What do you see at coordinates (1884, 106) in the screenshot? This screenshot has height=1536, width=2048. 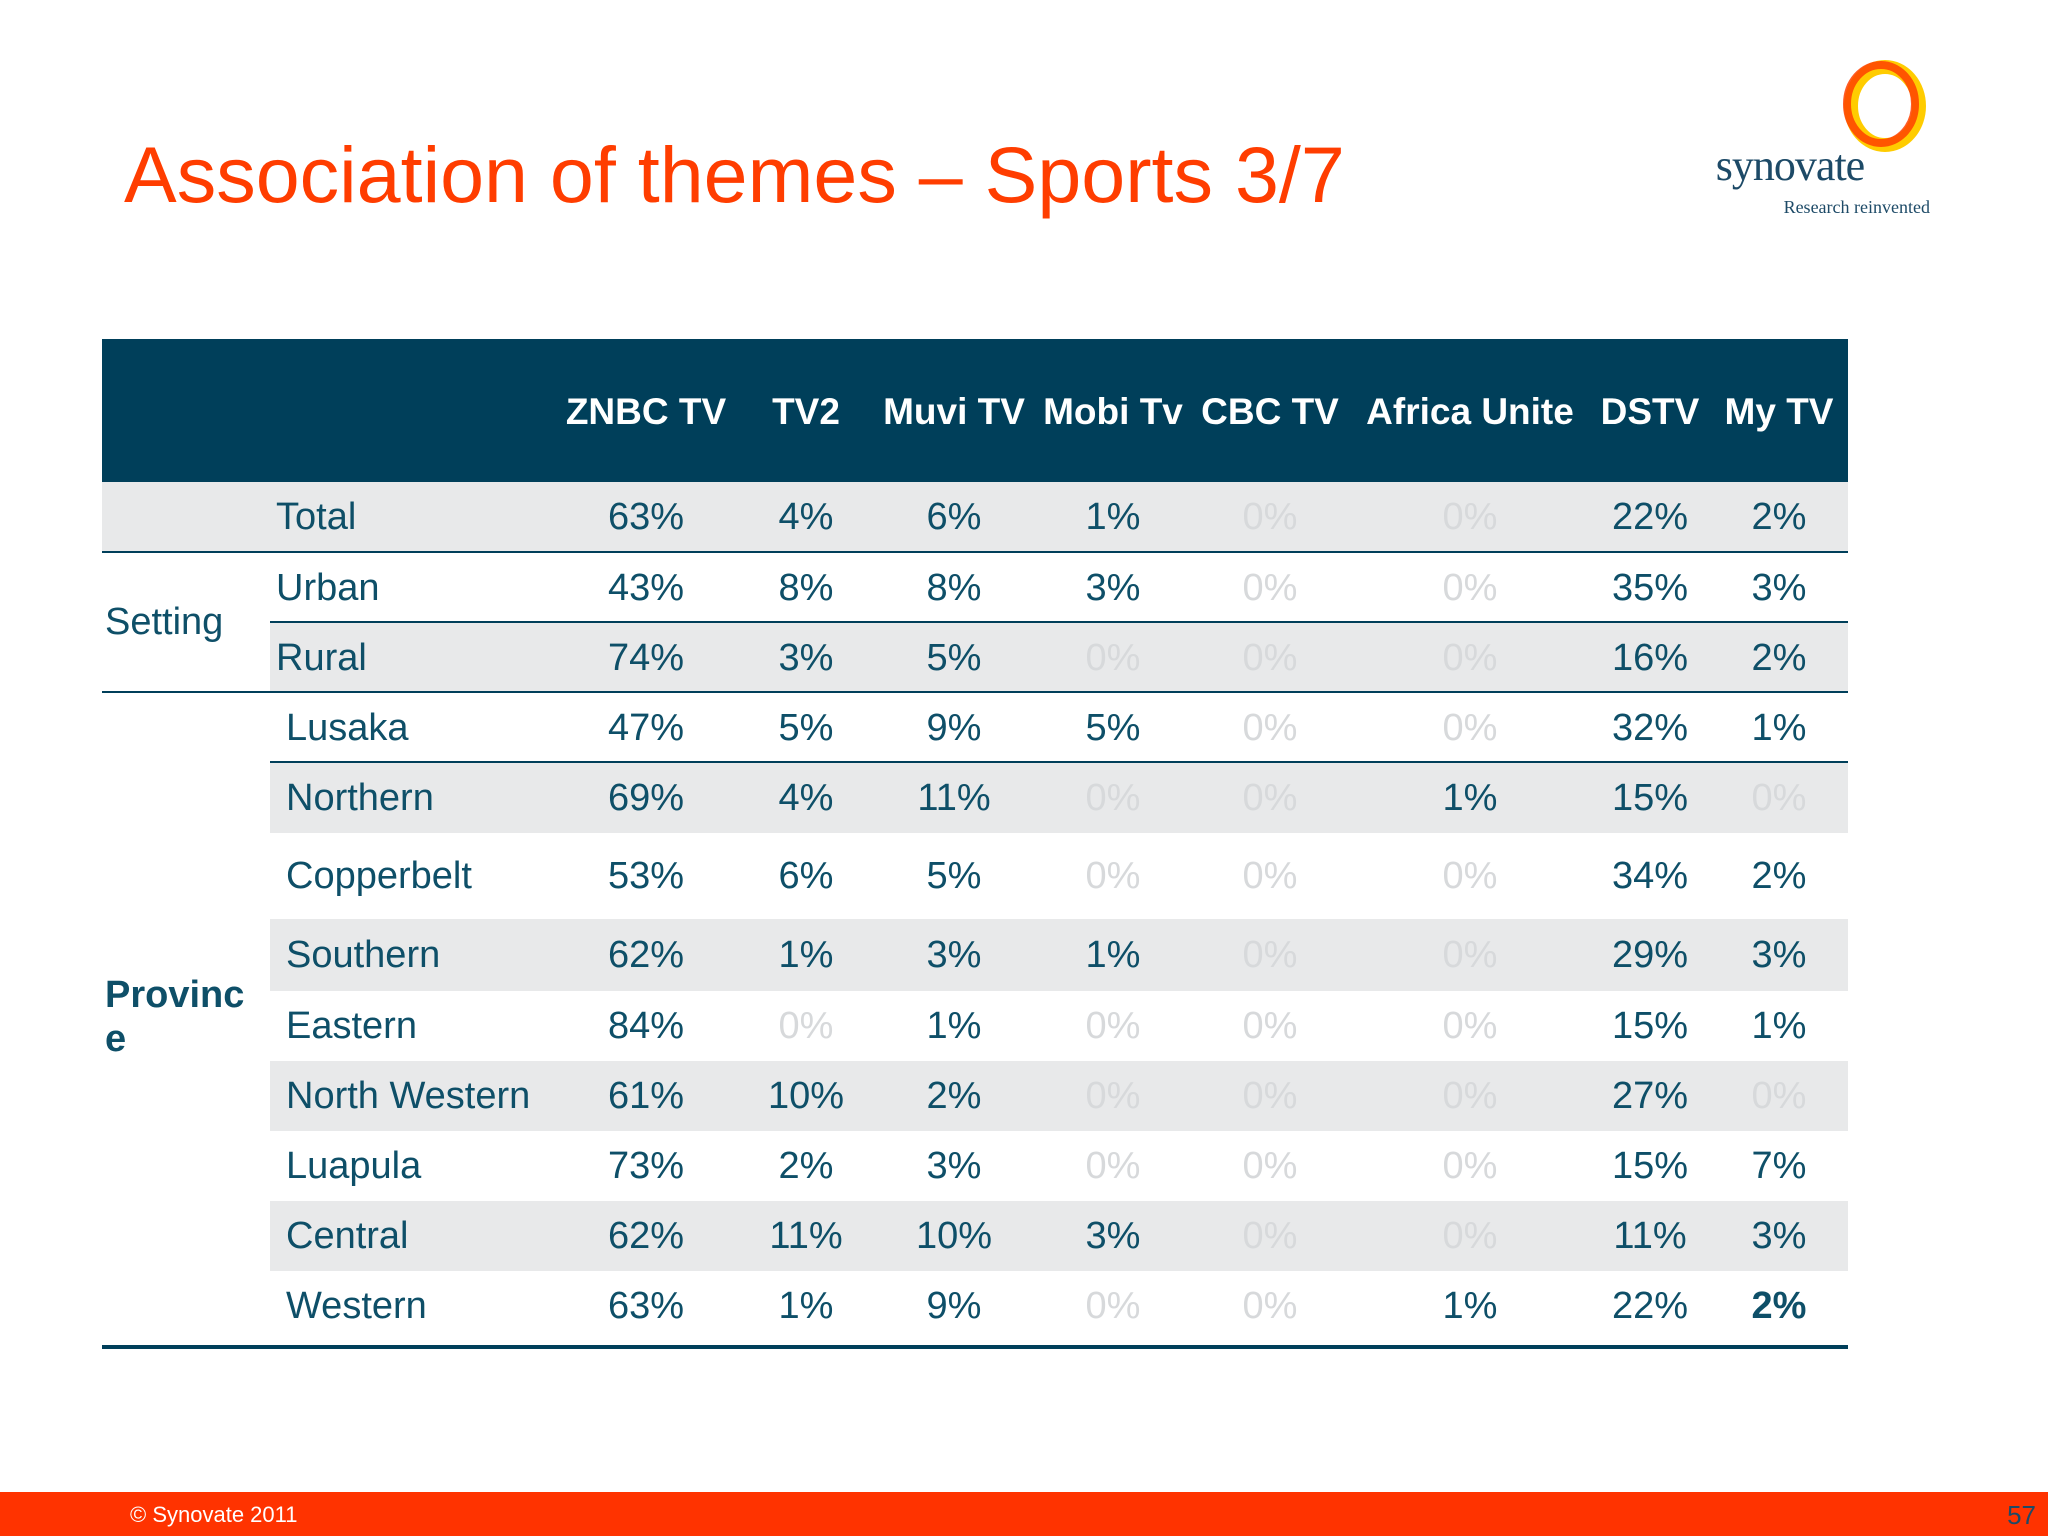 I see `logo-ring-icon` at bounding box center [1884, 106].